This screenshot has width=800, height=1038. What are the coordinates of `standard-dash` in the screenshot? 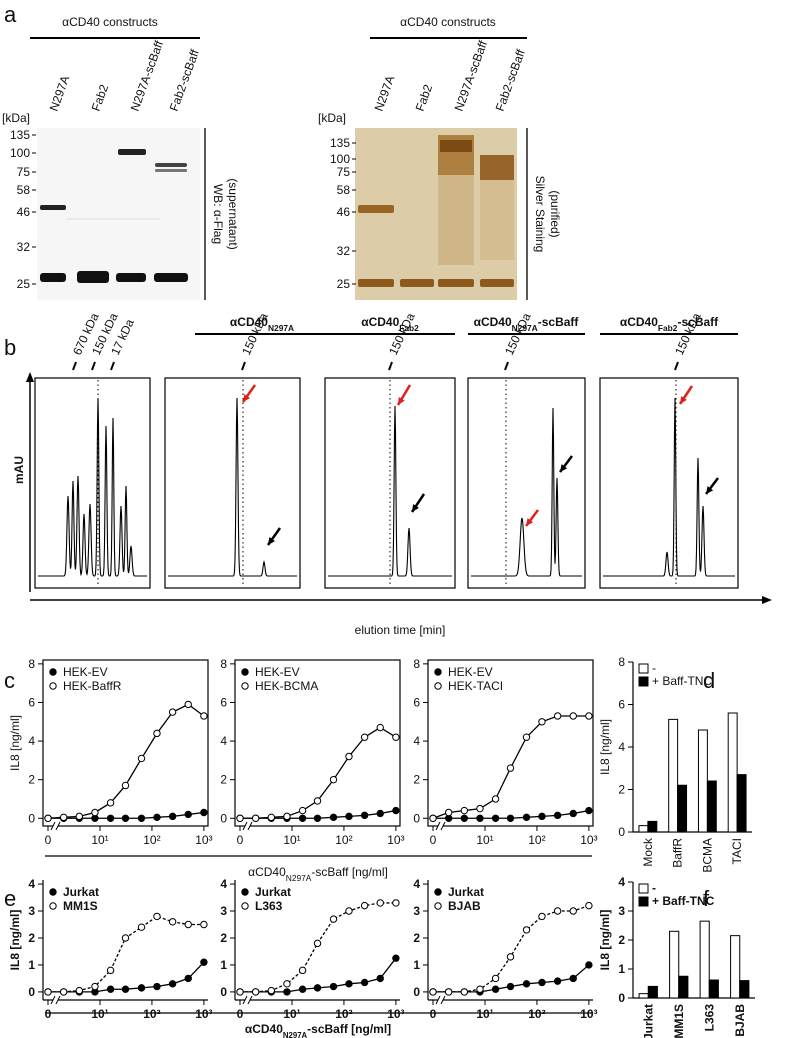 It's located at (74, 366).